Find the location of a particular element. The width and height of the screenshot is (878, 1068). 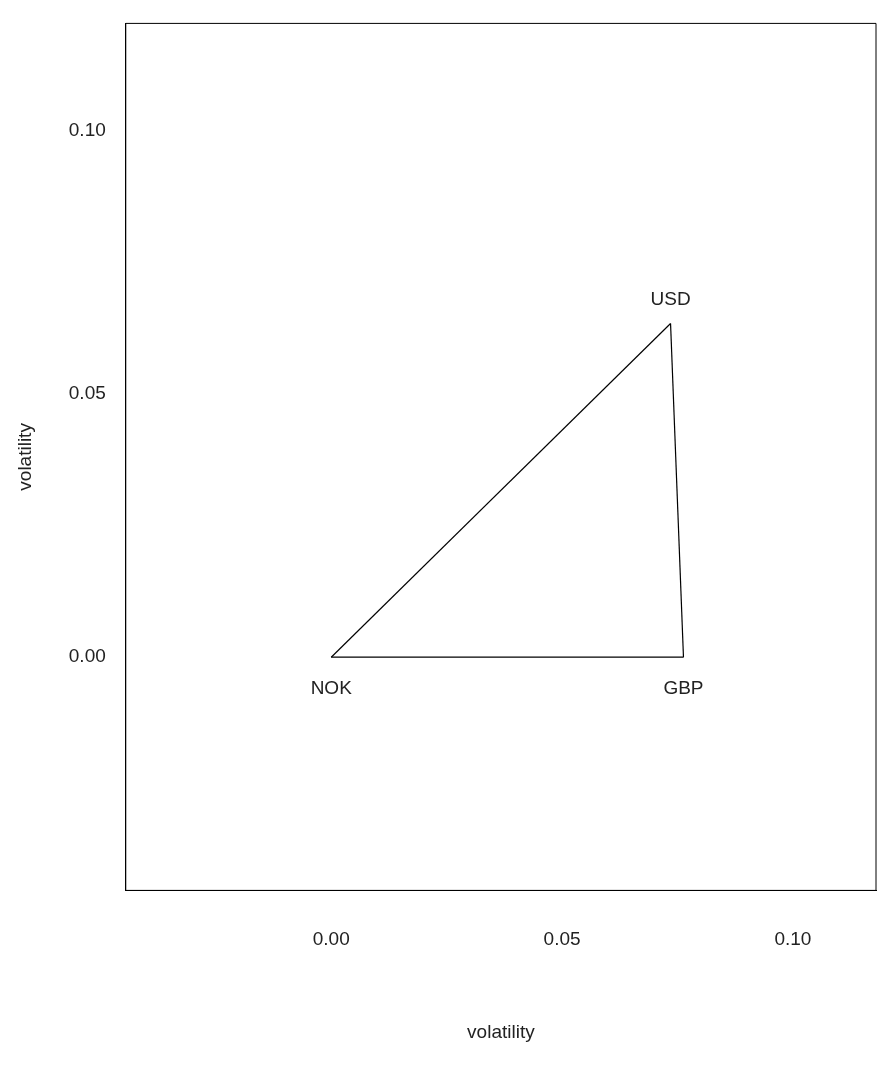

annotation: GBP is located at coordinates (683, 687).